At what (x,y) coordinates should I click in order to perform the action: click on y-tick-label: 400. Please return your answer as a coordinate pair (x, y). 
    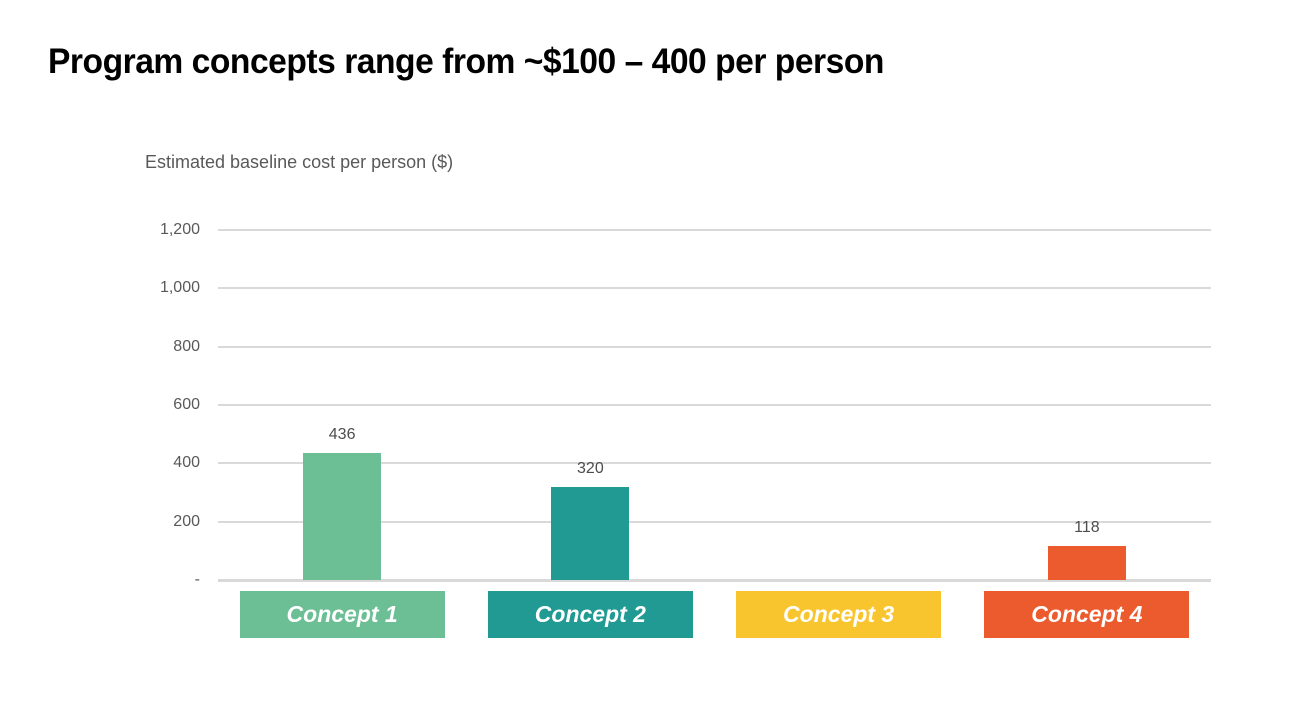
    Looking at the image, I should click on (186, 463).